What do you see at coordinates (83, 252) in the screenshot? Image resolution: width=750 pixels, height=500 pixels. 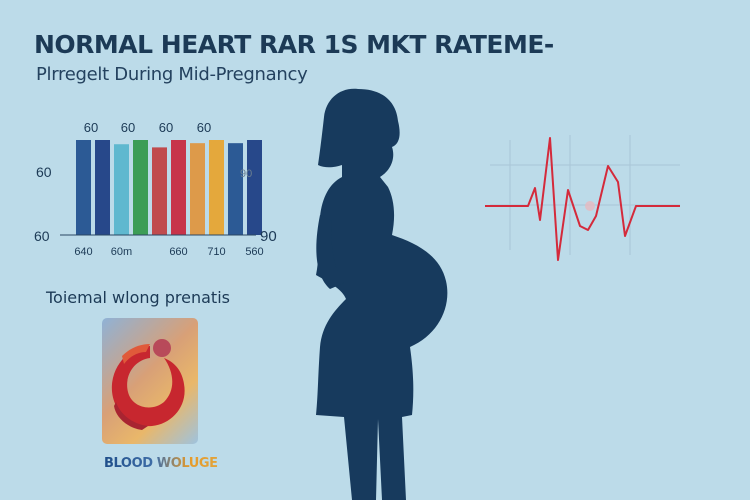 I see `x-tick-label: 640` at bounding box center [83, 252].